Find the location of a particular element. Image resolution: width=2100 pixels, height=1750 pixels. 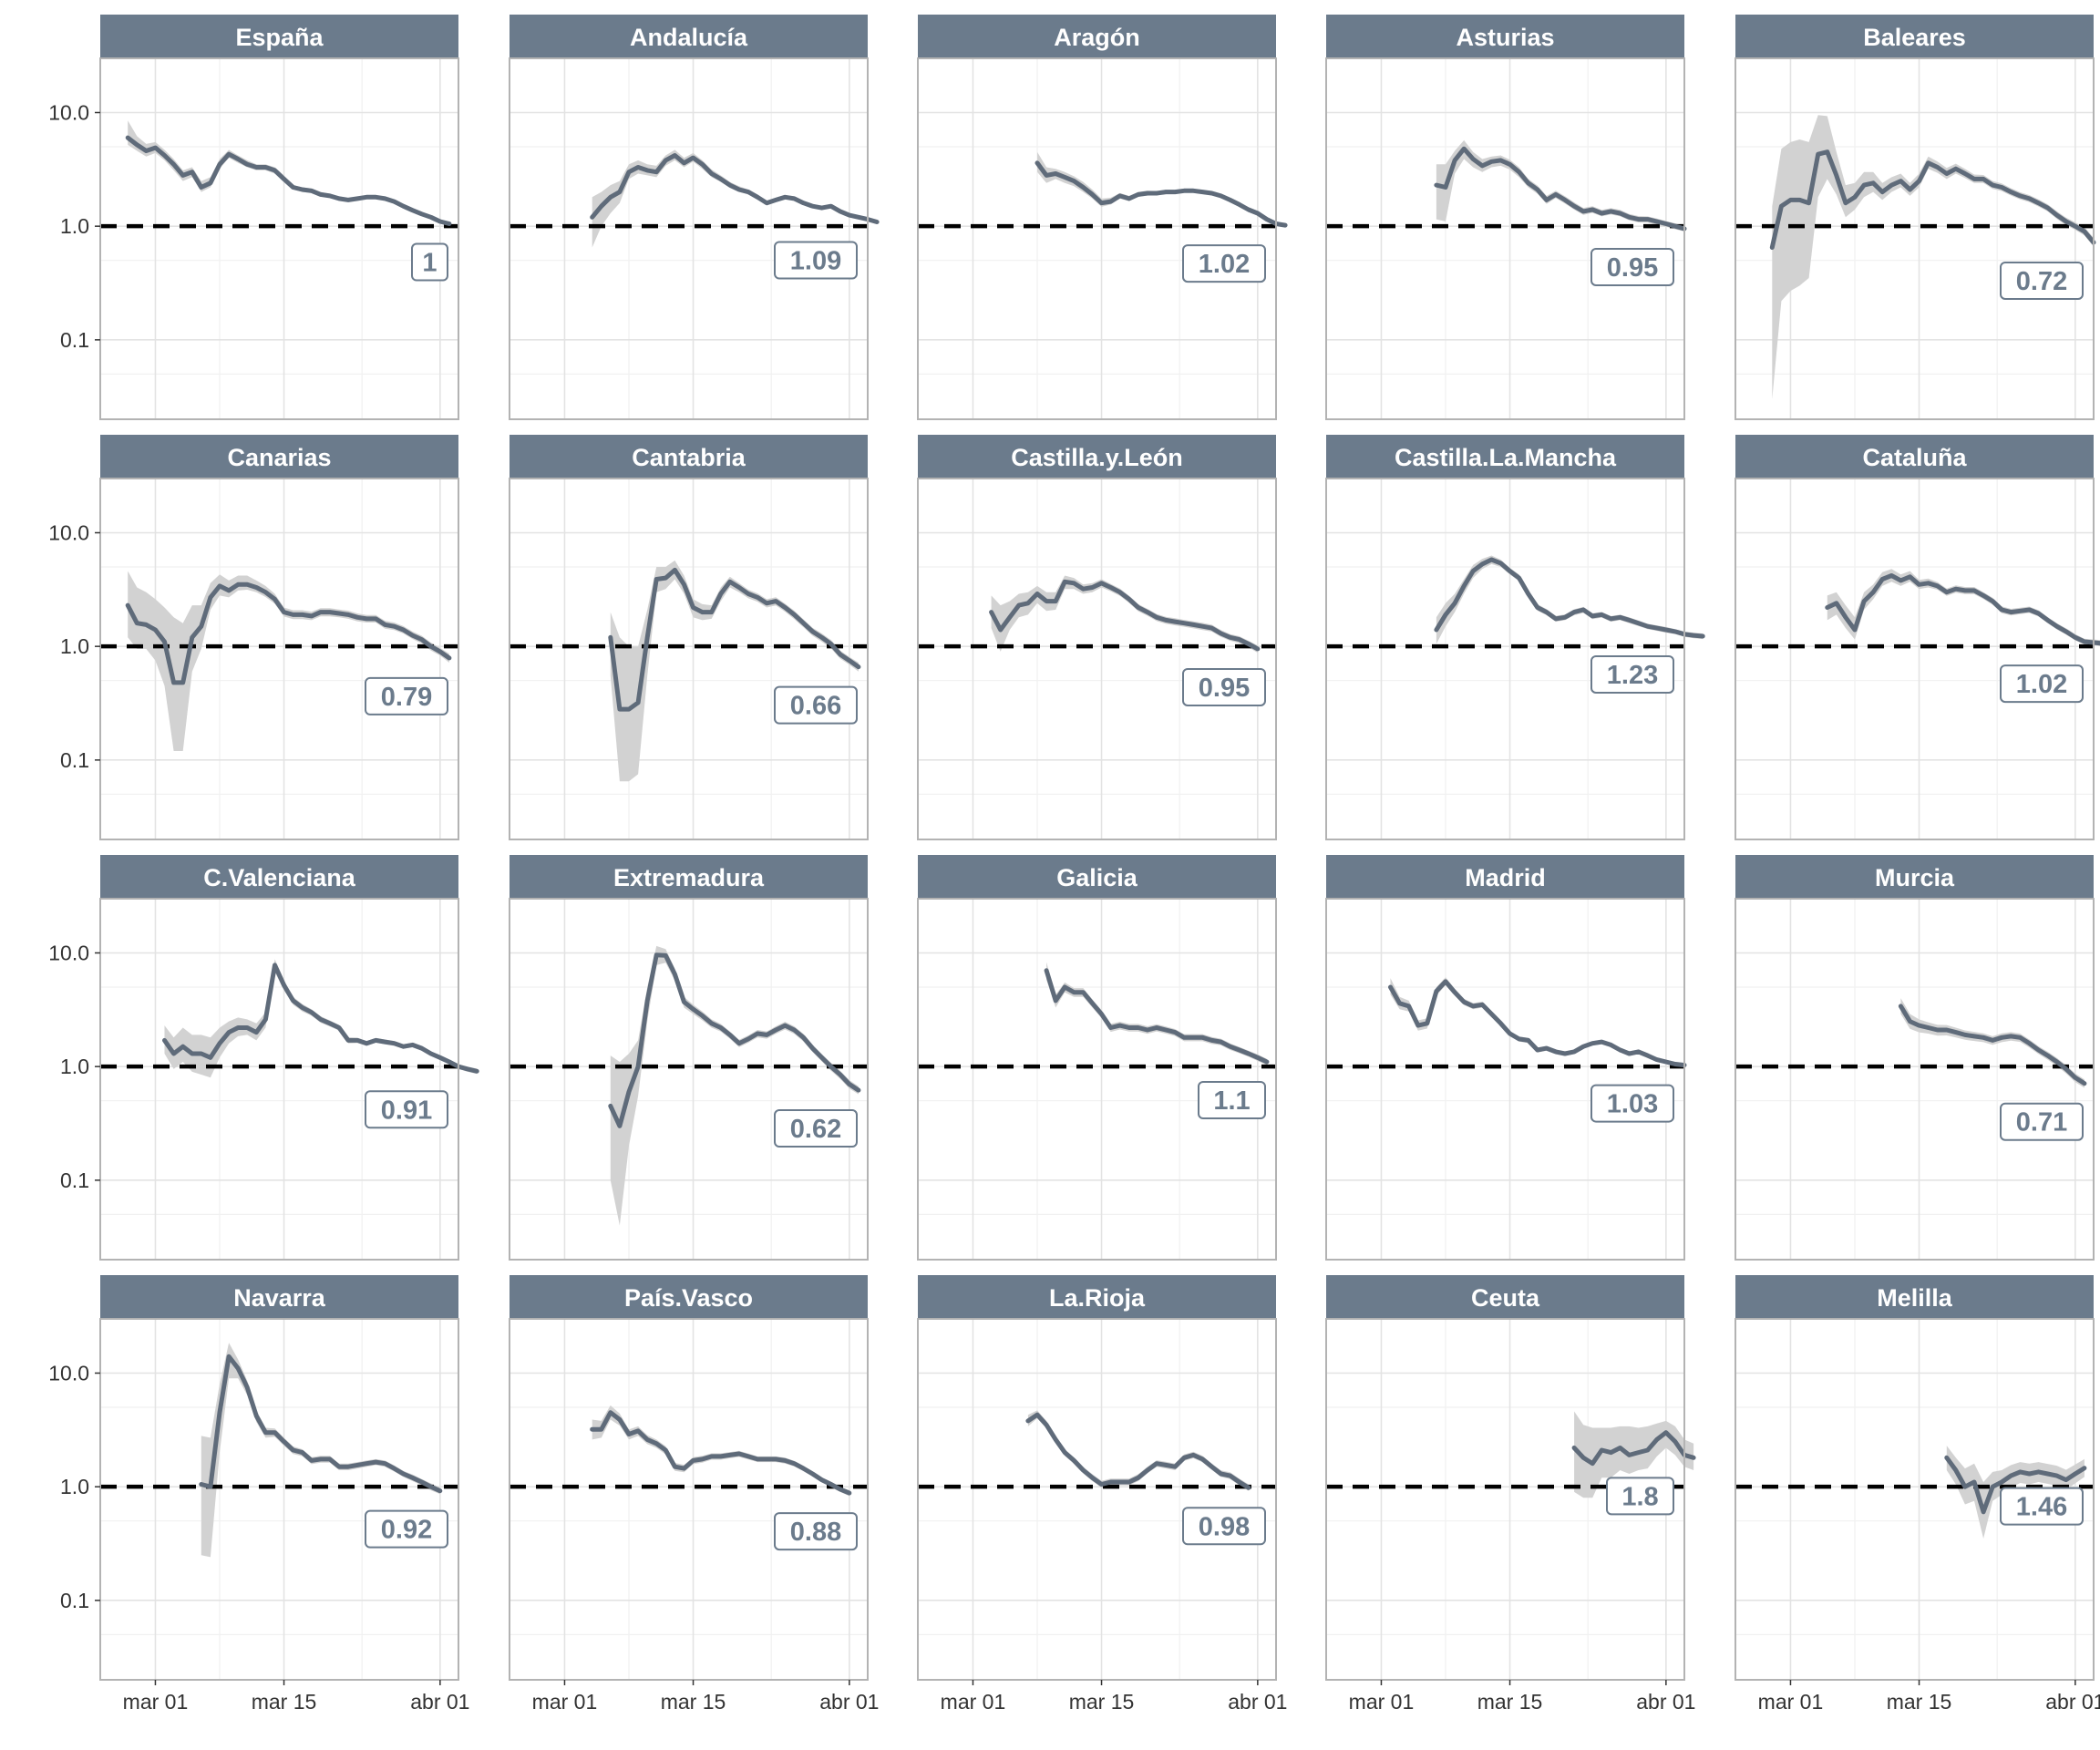

facet-title: Asturias is located at coordinates (1505, 38).